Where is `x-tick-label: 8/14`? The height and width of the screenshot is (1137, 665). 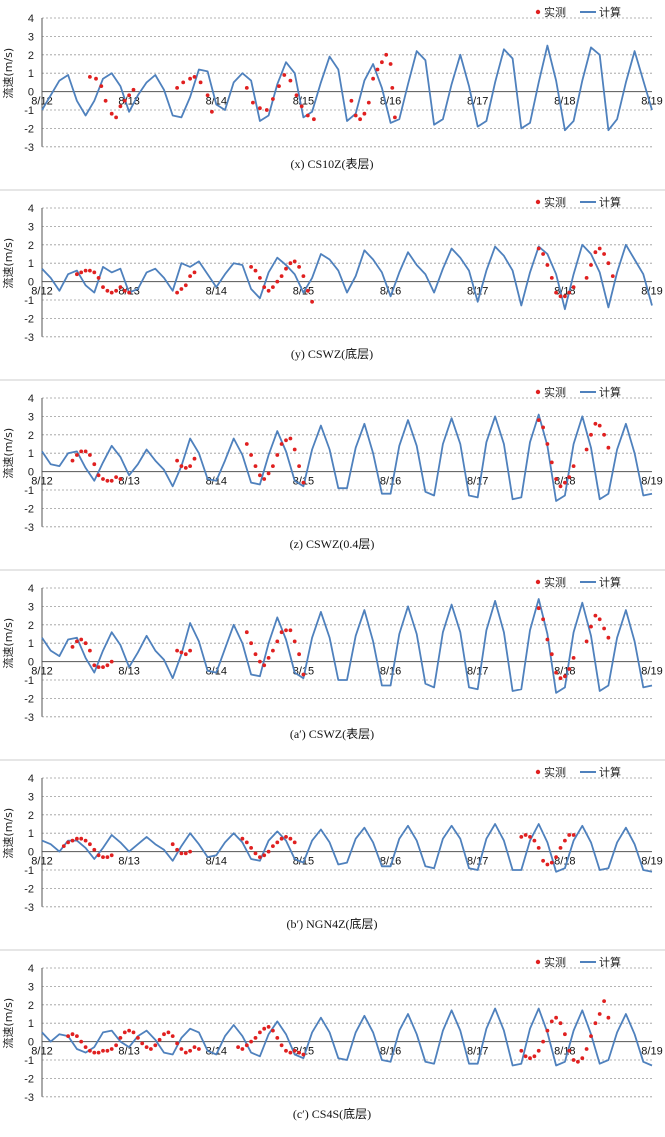
x-tick-label: 8/14 is located at coordinates (216, 862).